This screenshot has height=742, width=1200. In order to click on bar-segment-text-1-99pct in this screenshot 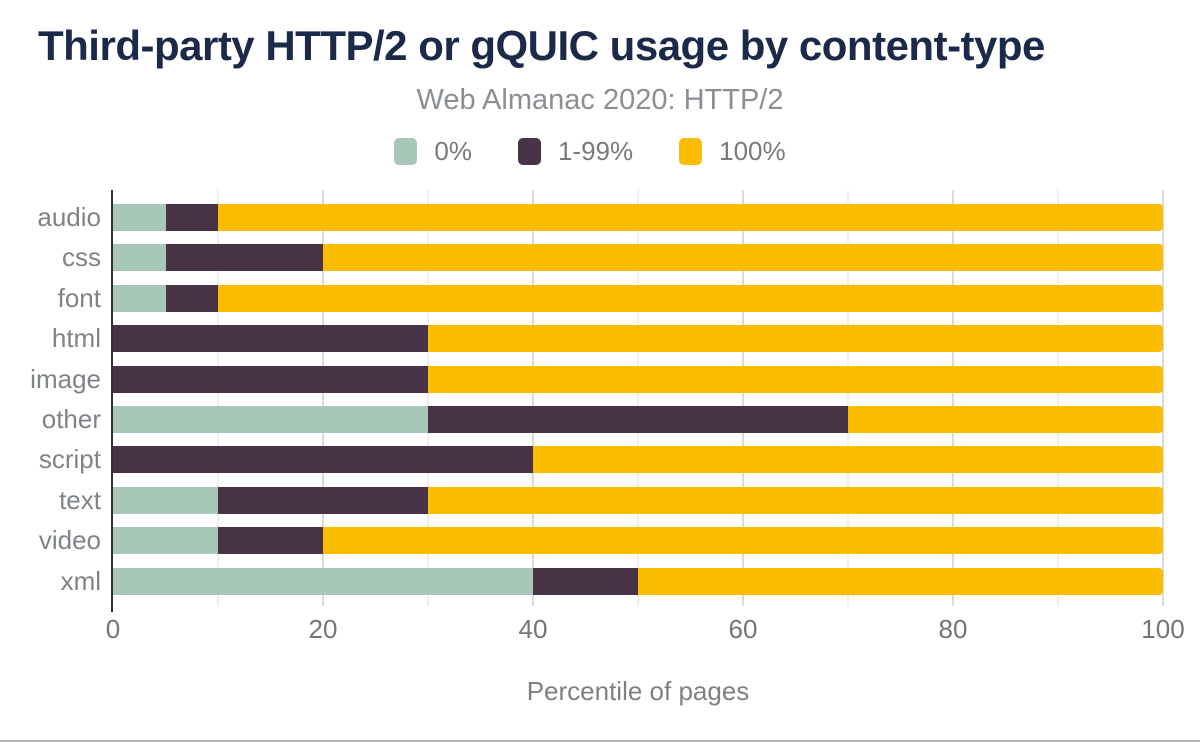, I will do `click(323, 500)`.